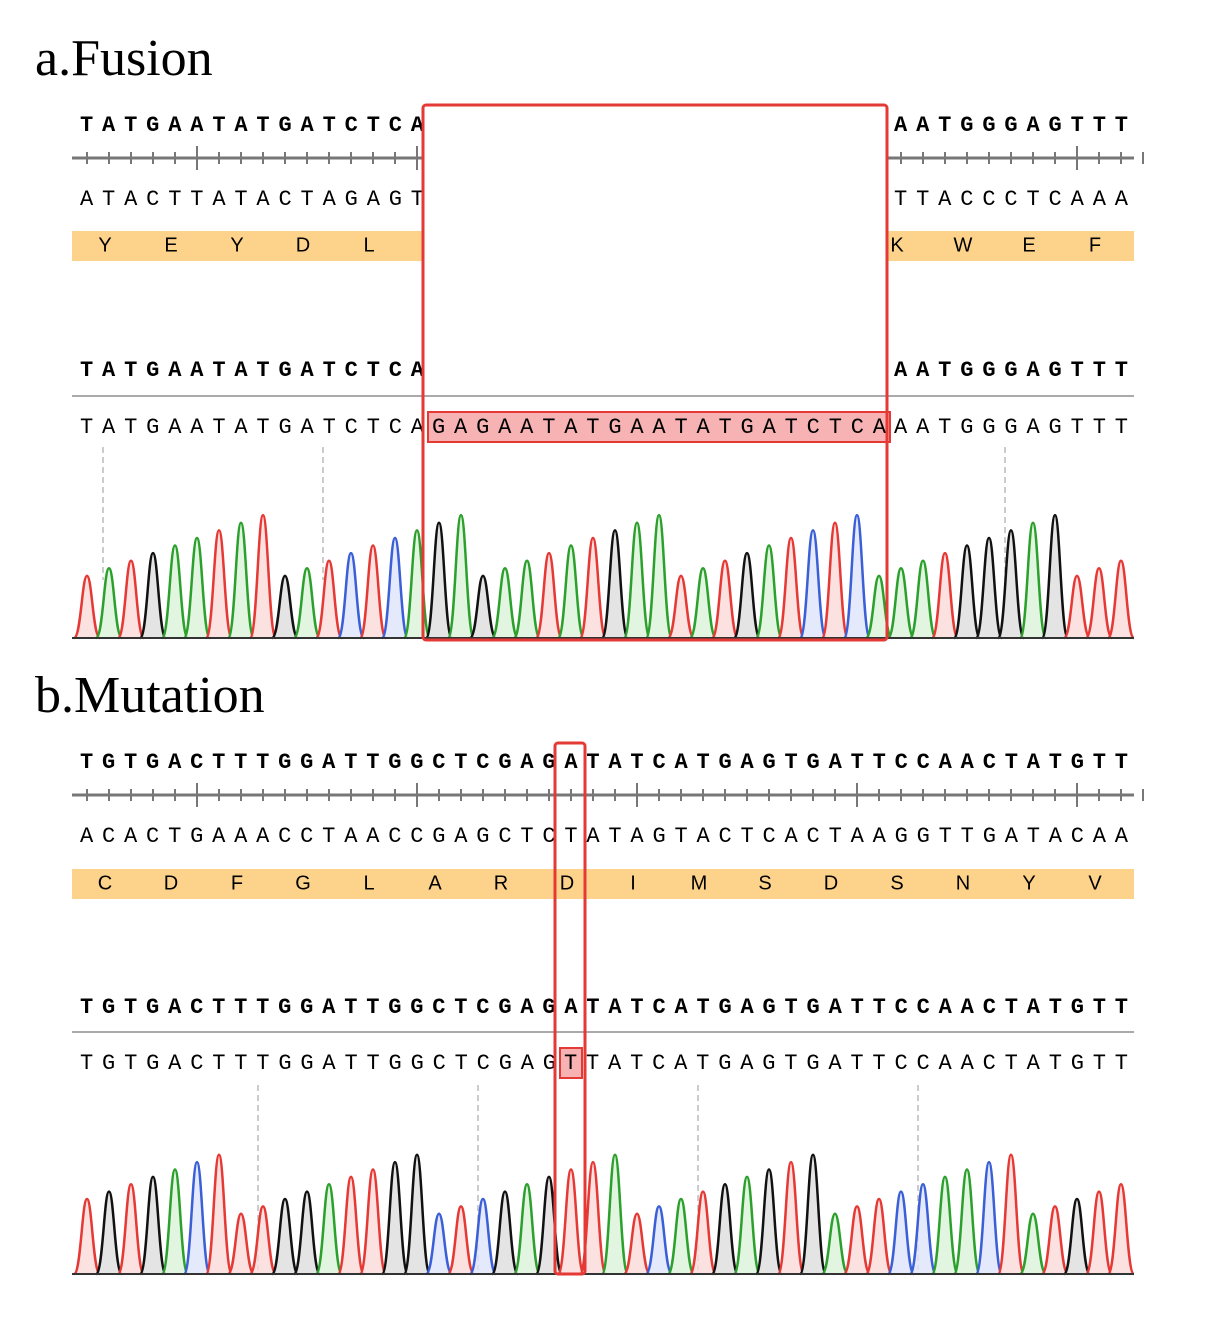 Image resolution: width=1206 pixels, height=1325 pixels. I want to click on translation-band, so click(603, 884).